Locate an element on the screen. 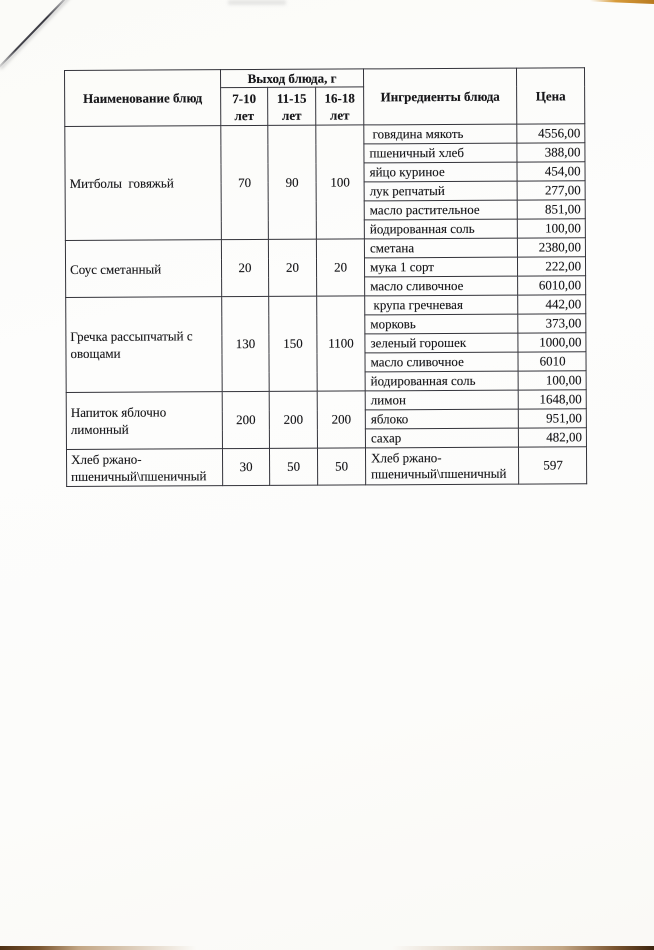  ingredient-cell: Хлеб ржано- пшеничный\пшеничный is located at coordinates (442, 466).